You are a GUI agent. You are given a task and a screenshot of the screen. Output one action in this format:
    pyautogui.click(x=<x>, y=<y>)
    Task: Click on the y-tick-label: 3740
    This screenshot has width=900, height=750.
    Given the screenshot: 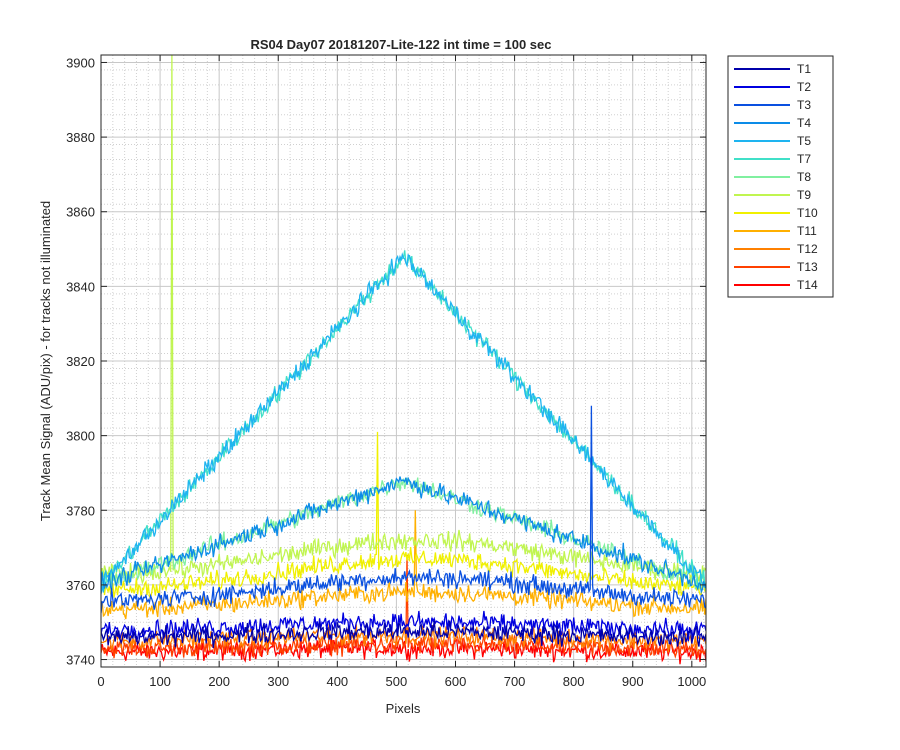 What is the action you would take?
    pyautogui.click(x=80, y=660)
    